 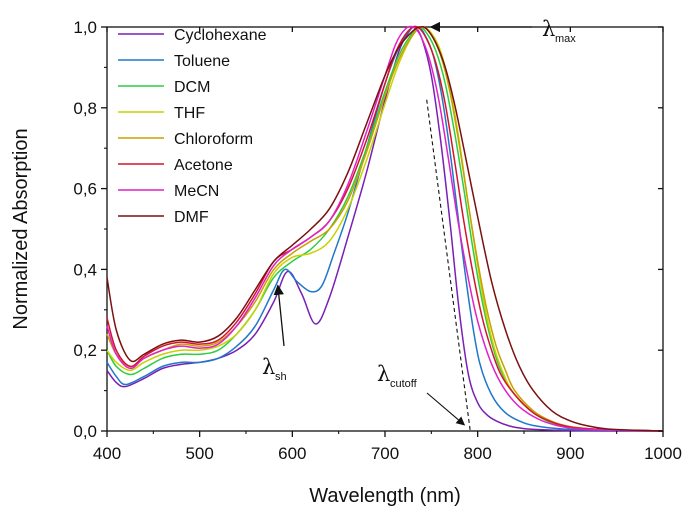 I want to click on annotation-lambda-cutoff: λ cutoff, so click(x=421, y=394).